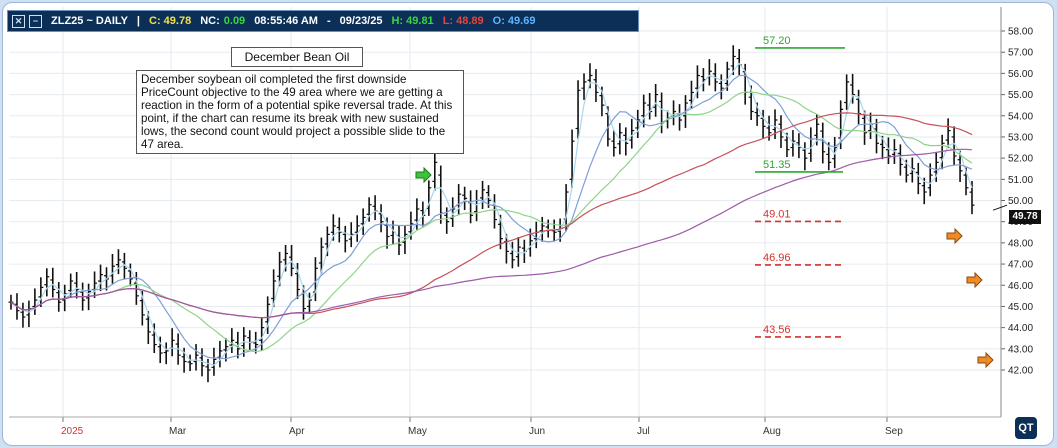  I want to click on y-tick-label: 42.00, so click(1020, 371).